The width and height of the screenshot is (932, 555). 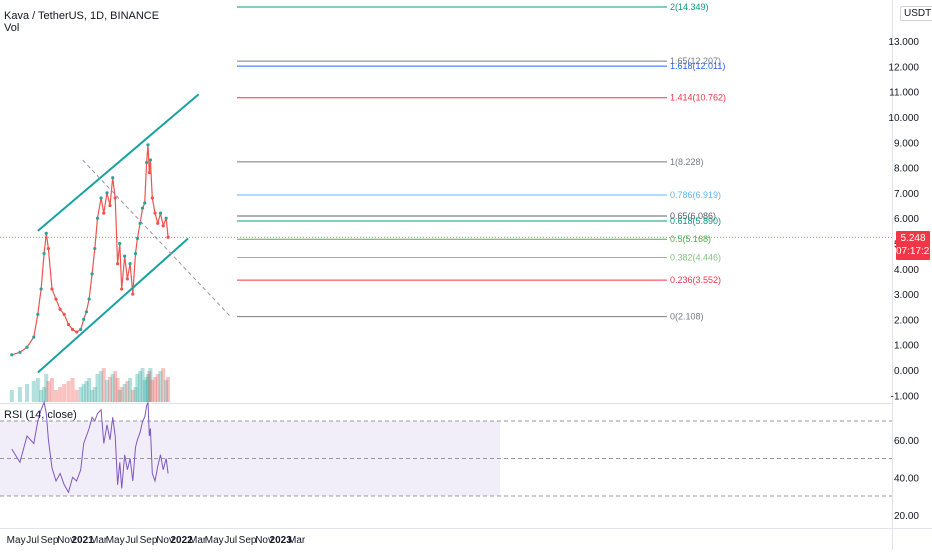 What do you see at coordinates (903, 42) in the screenshot?
I see `price-tick-label: 13.000` at bounding box center [903, 42].